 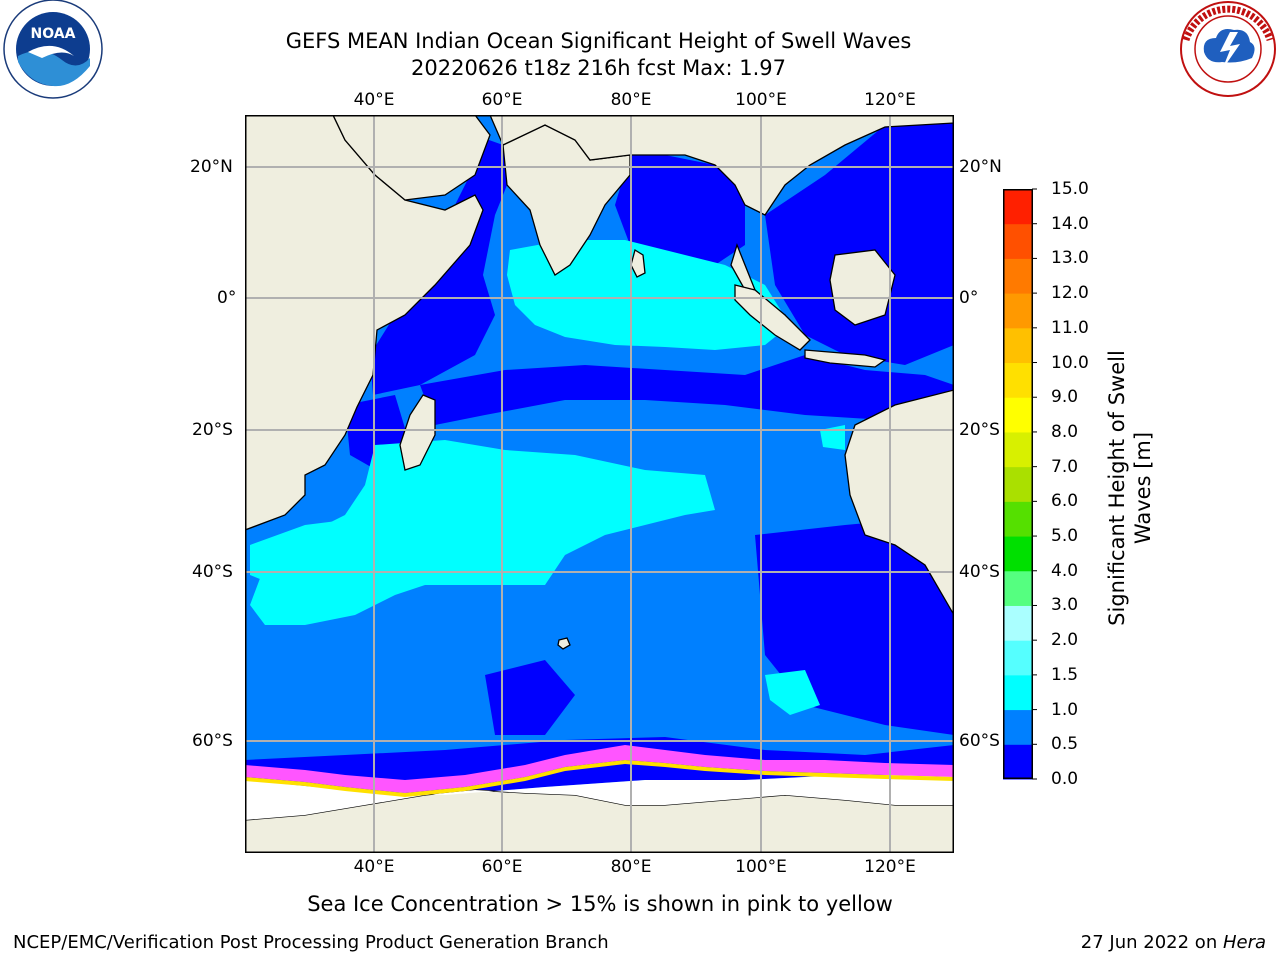 I want to click on footer-date: 27 Jun 2022 on Hera, so click(x=1173, y=943).